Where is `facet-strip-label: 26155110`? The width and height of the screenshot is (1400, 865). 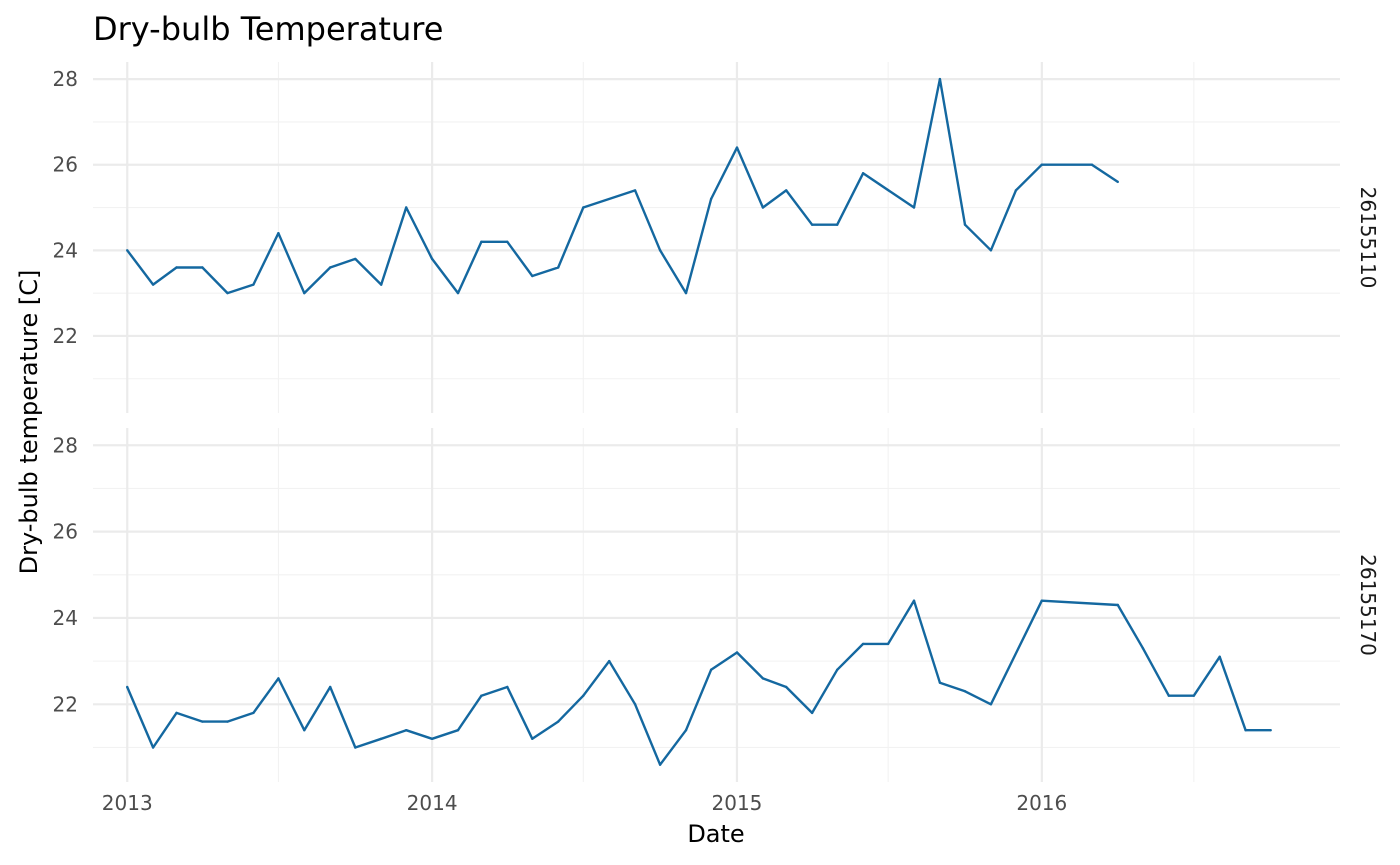 facet-strip-label: 26155110 is located at coordinates (1368, 238).